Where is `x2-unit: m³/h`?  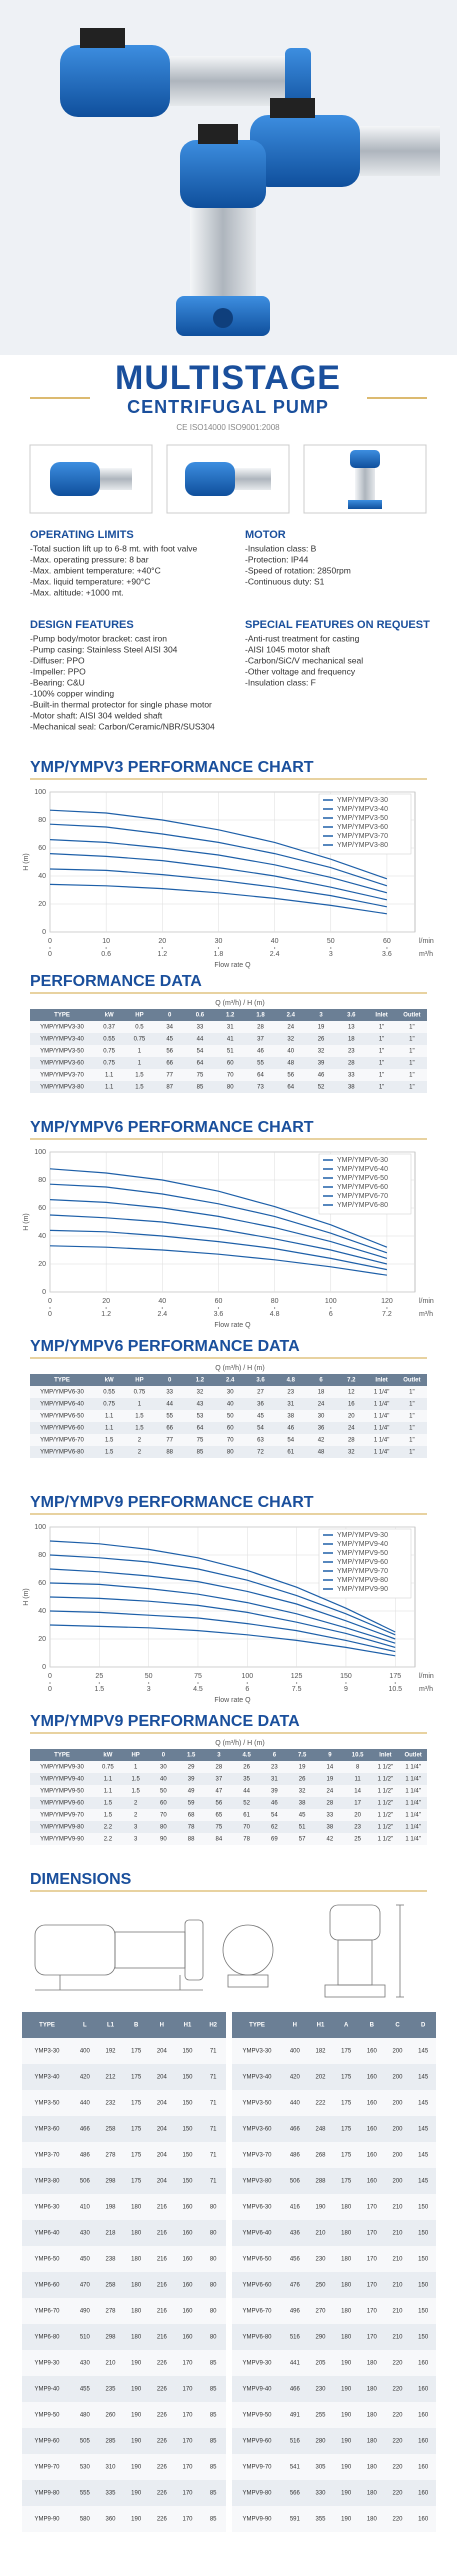
x2-unit: m³/h is located at coordinates (426, 954).